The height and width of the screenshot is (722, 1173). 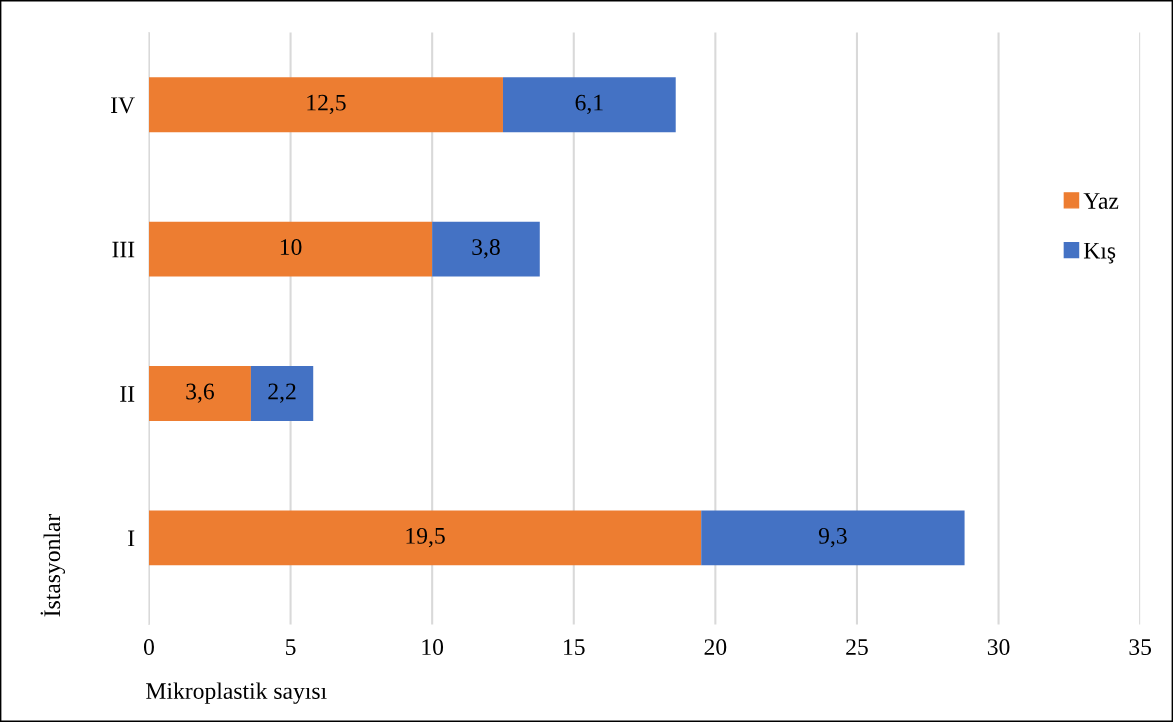 I want to click on x-tick-label: 0, so click(x=148, y=647).